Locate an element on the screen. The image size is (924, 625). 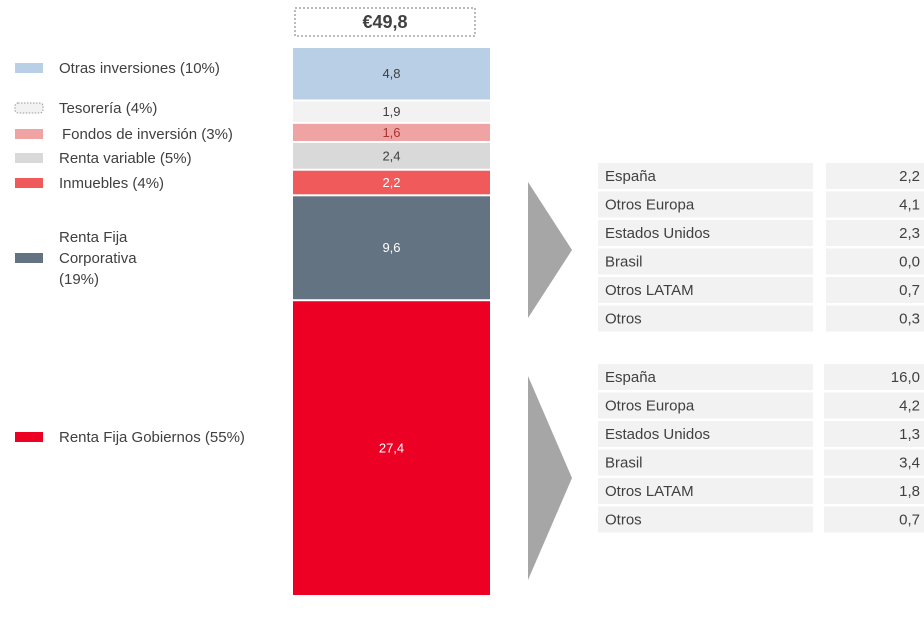
legend-label: Otras inversiones (10%) is located at coordinates (139, 68).